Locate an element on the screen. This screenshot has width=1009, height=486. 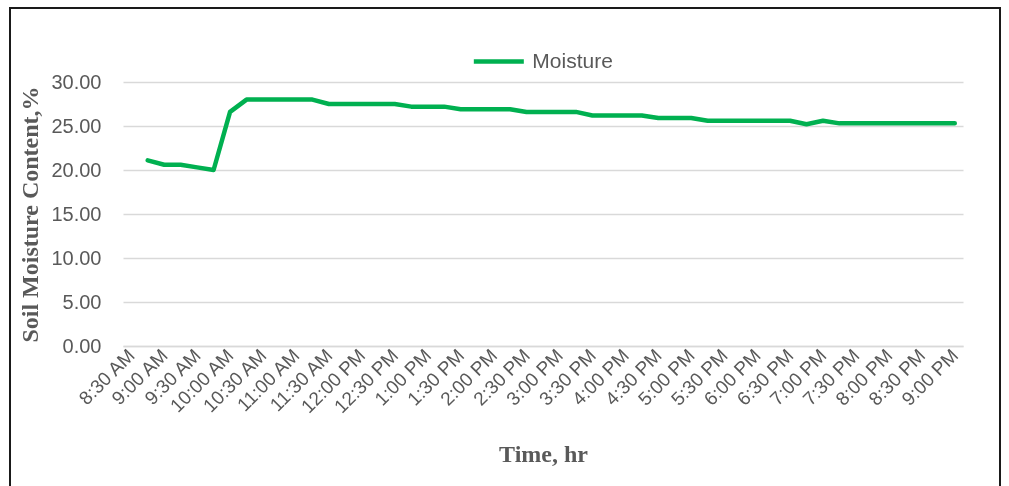
x-axis-title: Time, hr is located at coordinates (544, 454).